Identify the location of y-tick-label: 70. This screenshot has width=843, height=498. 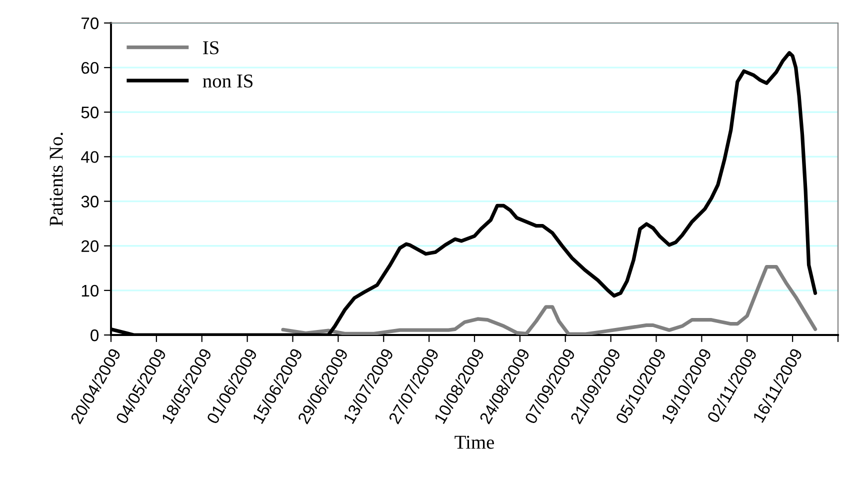
(90, 23).